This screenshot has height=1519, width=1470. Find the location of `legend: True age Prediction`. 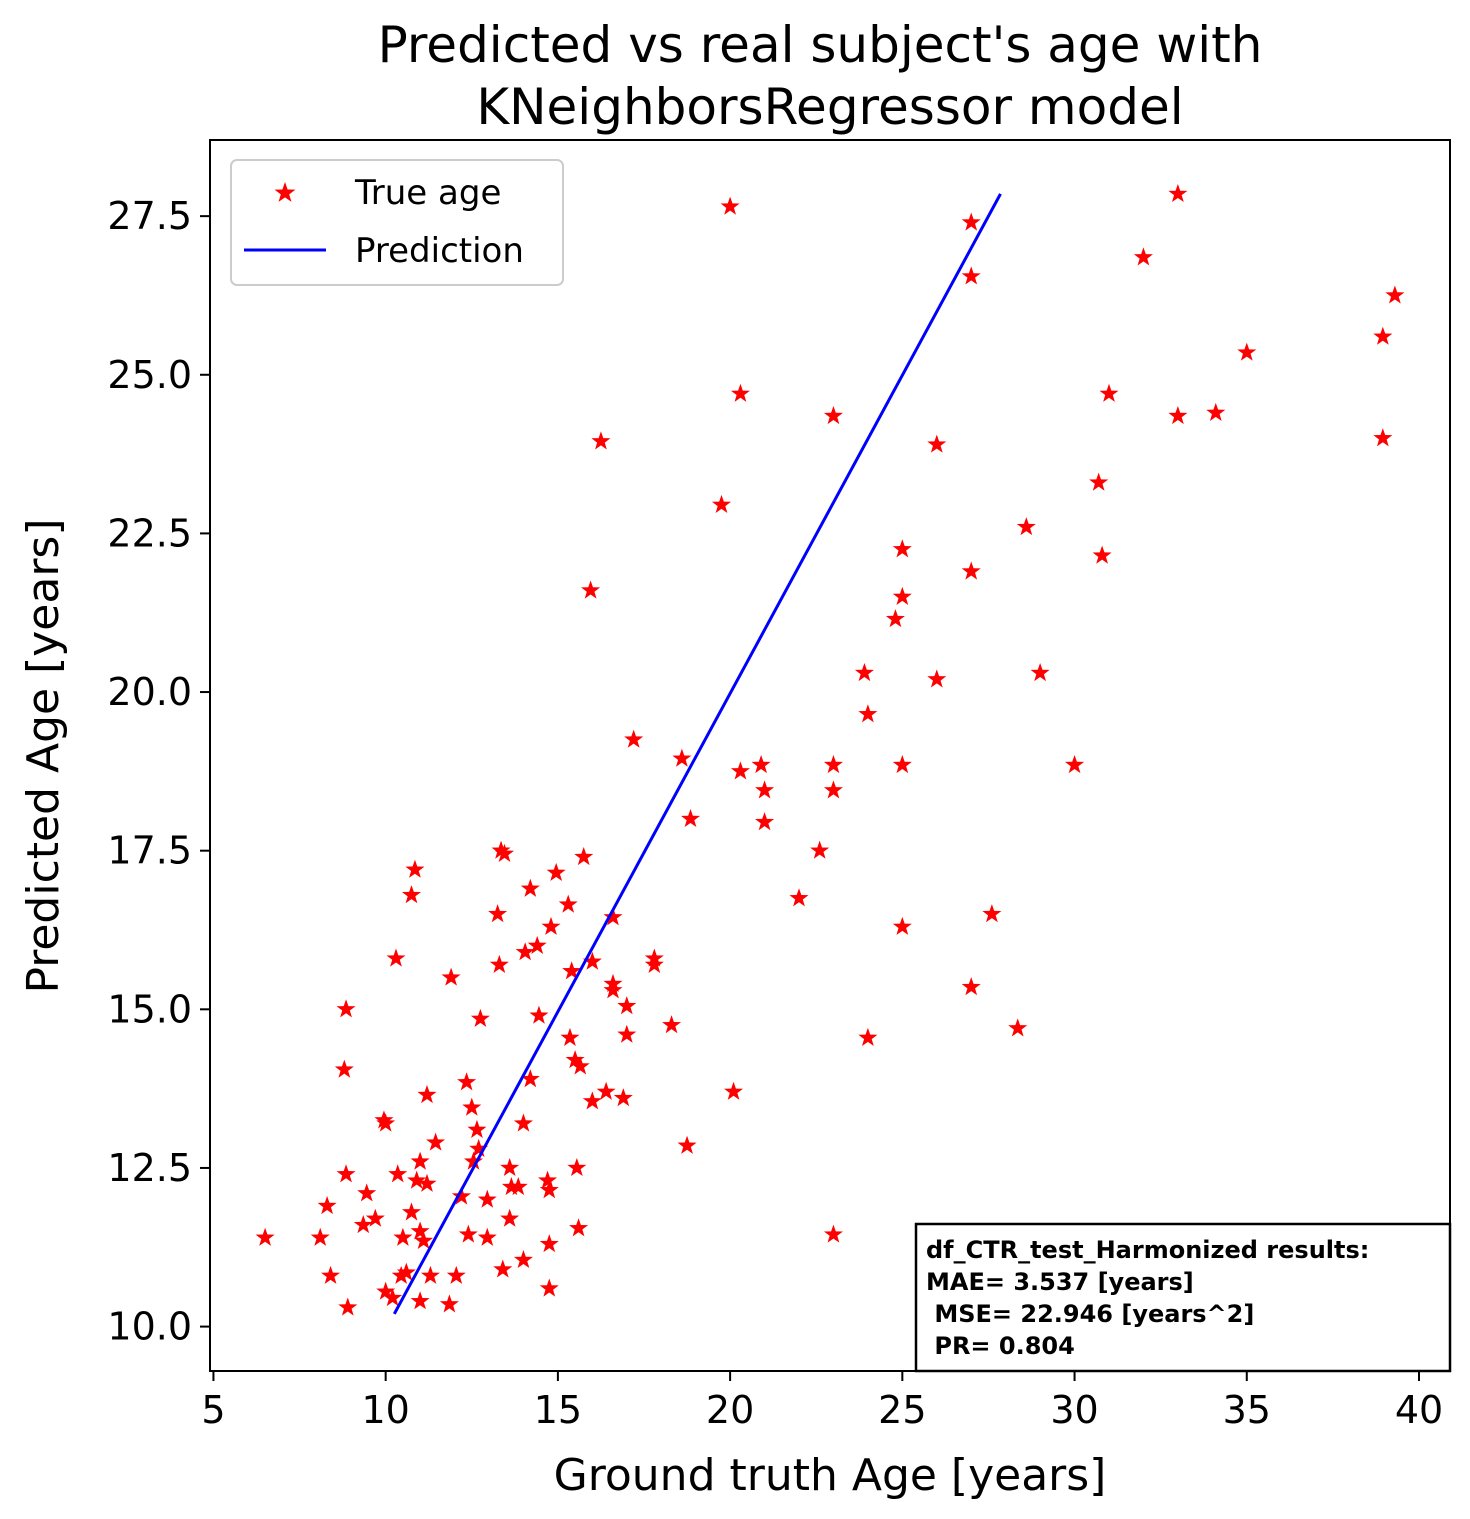

legend: True age Prediction is located at coordinates (397, 222).